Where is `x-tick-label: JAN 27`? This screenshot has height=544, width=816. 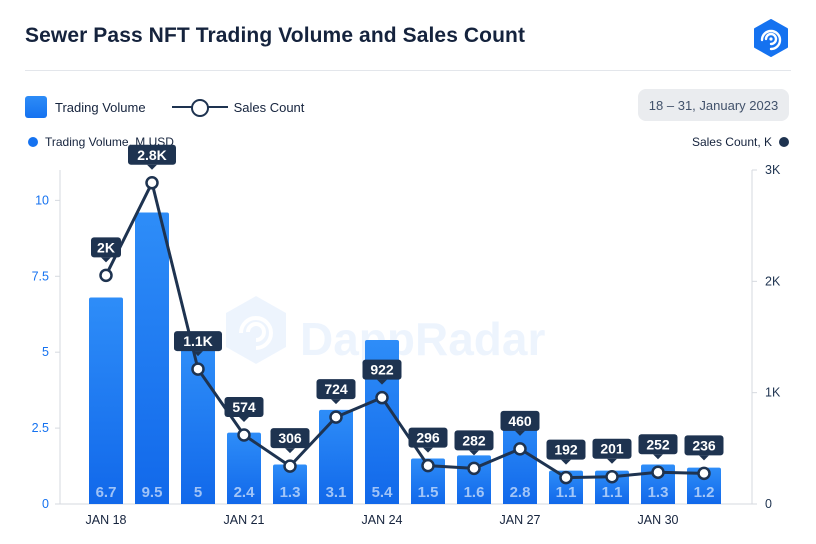
x-tick-label: JAN 27 is located at coordinates (520, 520).